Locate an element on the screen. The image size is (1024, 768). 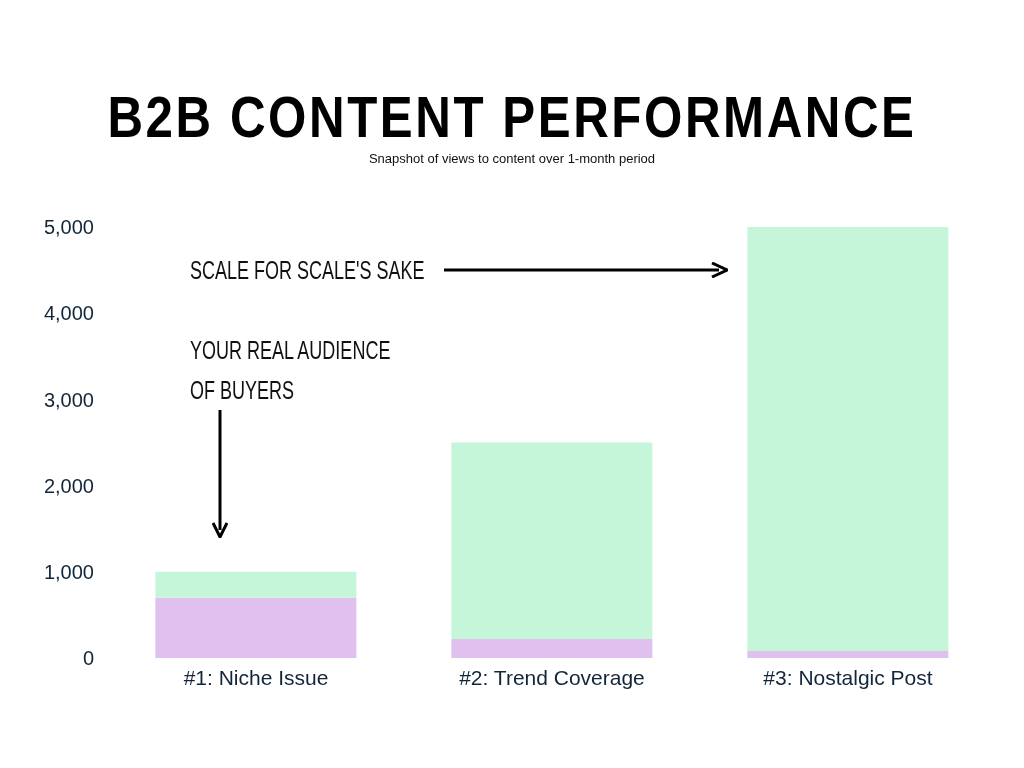
y-tick-label: 0 is located at coordinates (88, 658).